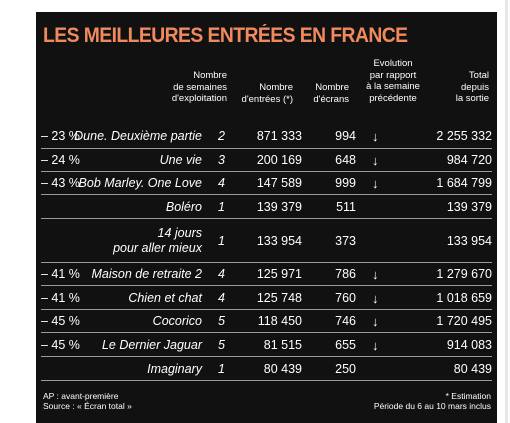 This screenshot has width=510, height=423. I want to click on footer-estimation: * Estimation, so click(468, 396).